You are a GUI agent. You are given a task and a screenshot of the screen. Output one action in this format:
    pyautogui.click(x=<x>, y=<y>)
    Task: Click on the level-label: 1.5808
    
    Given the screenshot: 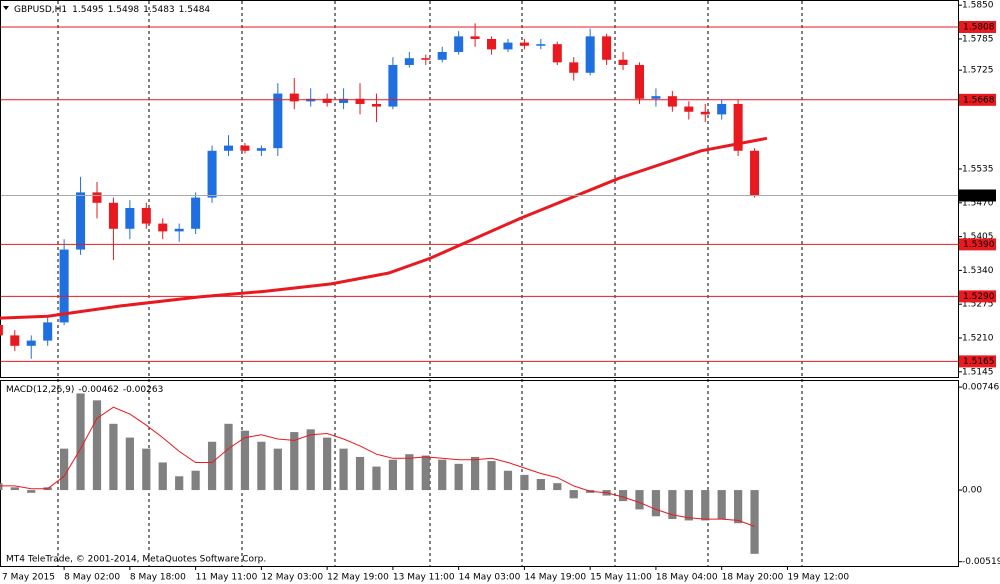 What is the action you would take?
    pyautogui.click(x=979, y=28)
    